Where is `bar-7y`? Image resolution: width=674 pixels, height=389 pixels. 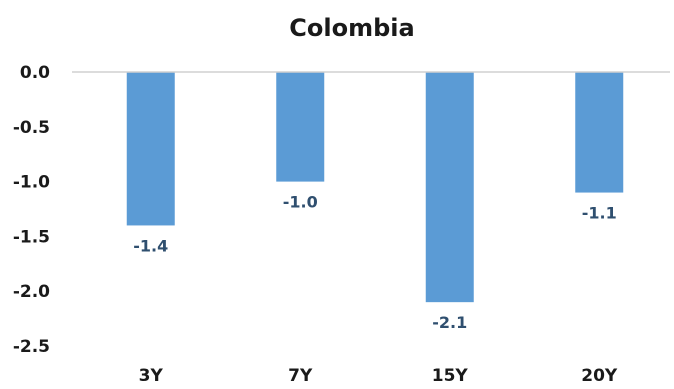
bar-7y is located at coordinates (300, 127).